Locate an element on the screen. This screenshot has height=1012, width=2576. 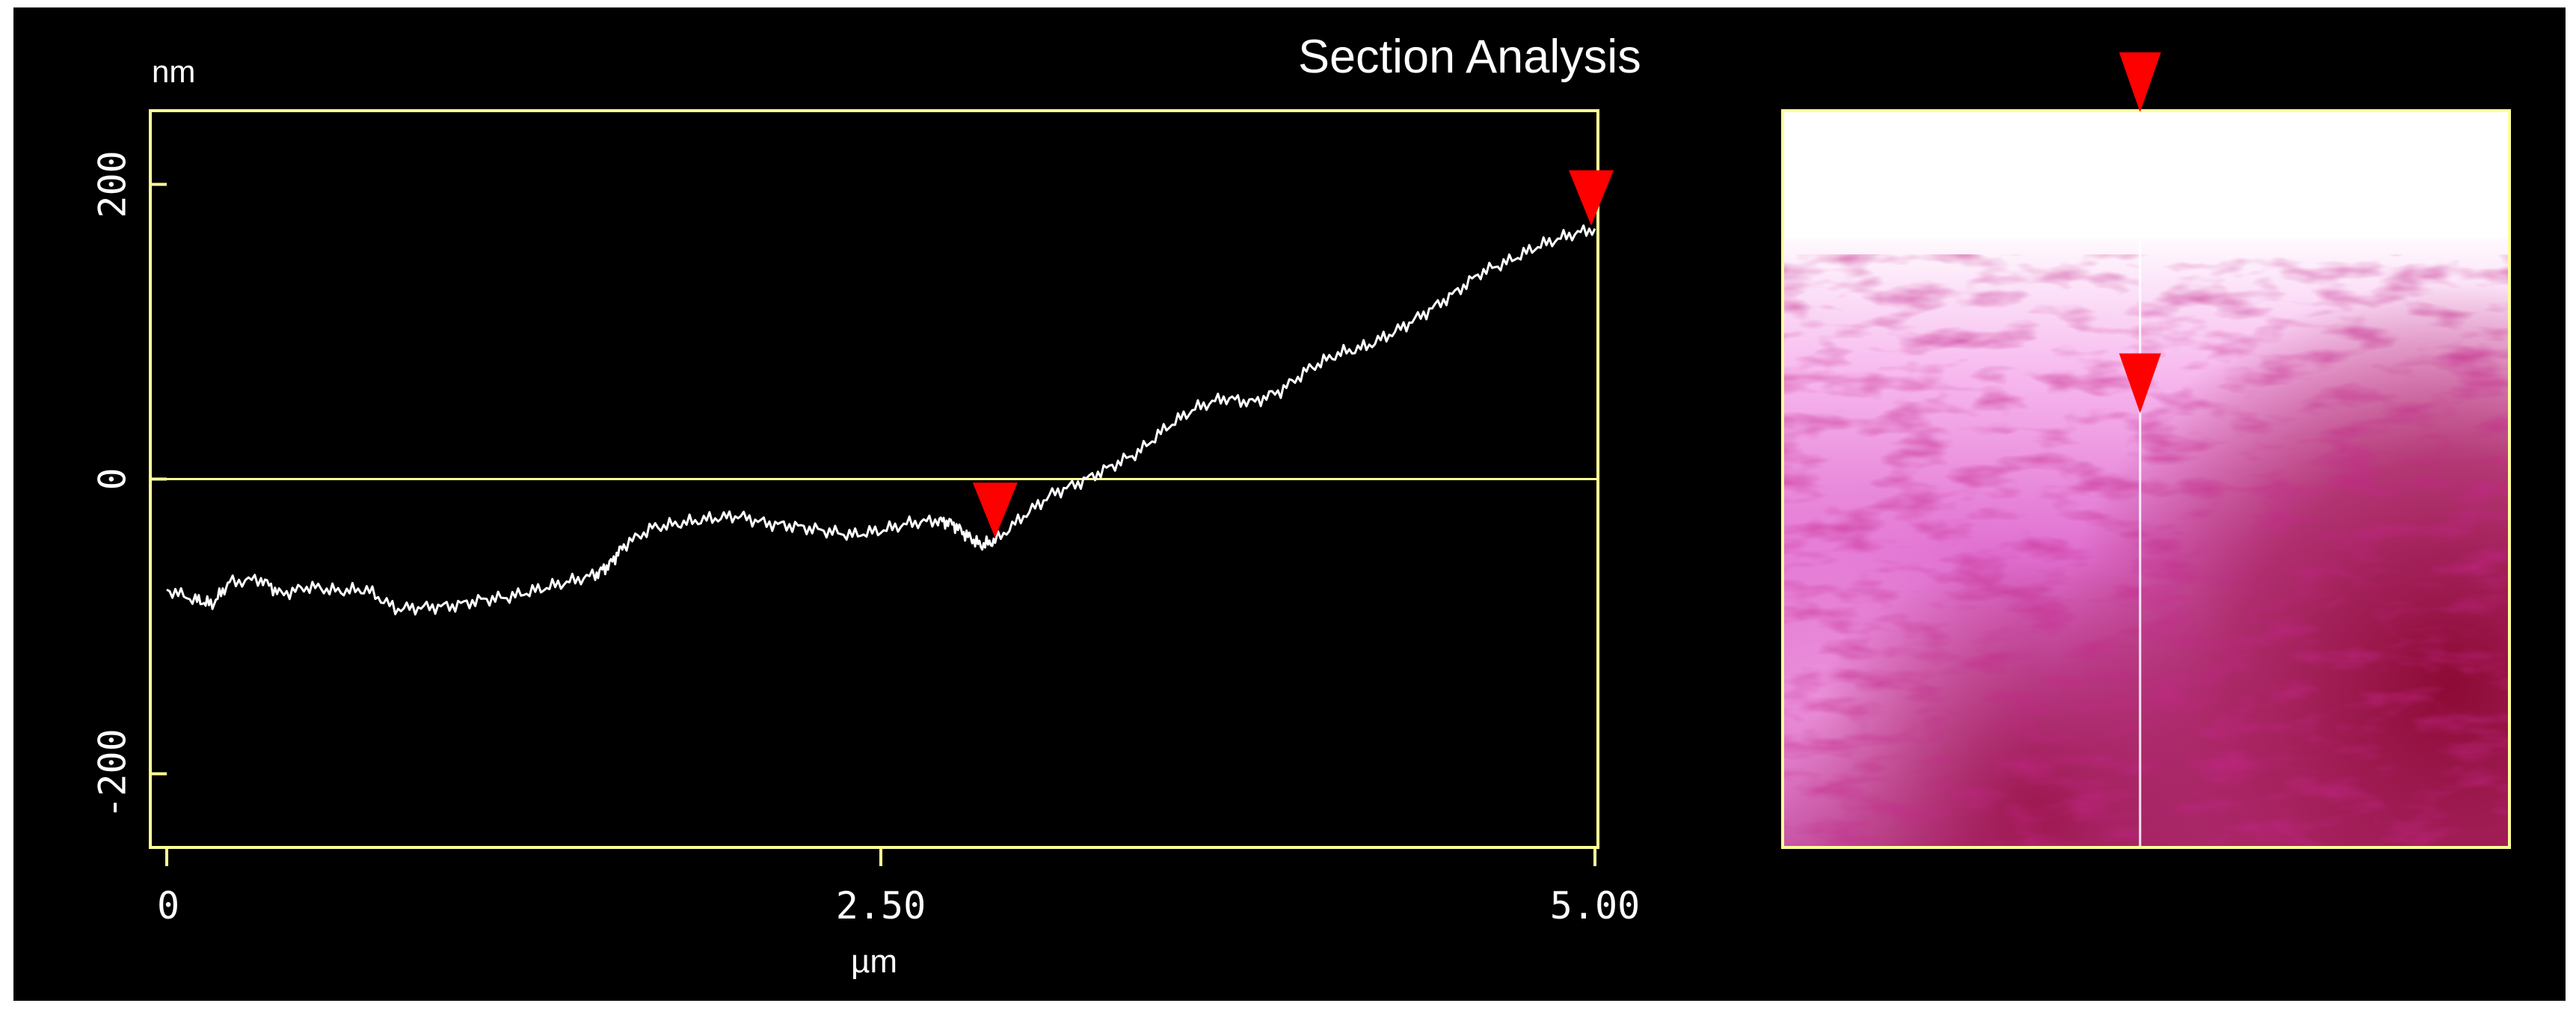
y-axis-ticks: 200 0 -200 is located at coordinates (129, 484).